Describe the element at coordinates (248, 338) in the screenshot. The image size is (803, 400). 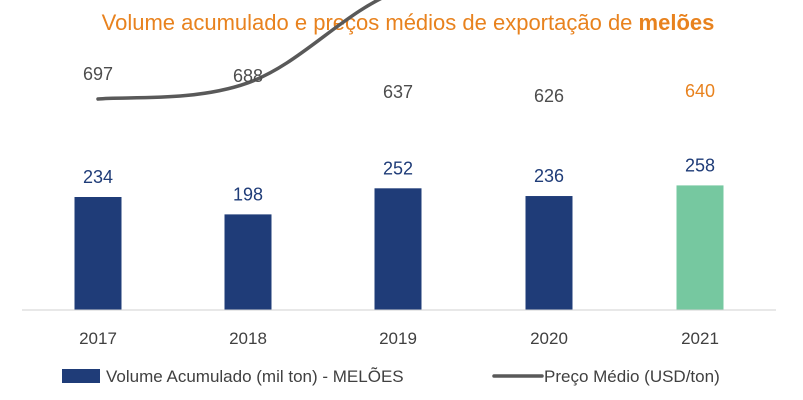
I see `x-tick-2018: 2018` at that location.